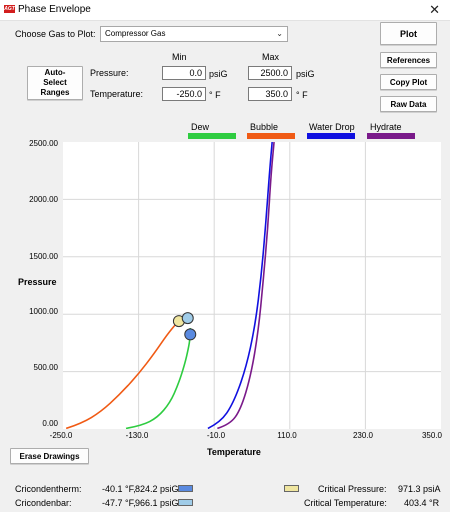  What do you see at coordinates (271, 57) in the screenshot?
I see `max-label: Max` at bounding box center [271, 57].